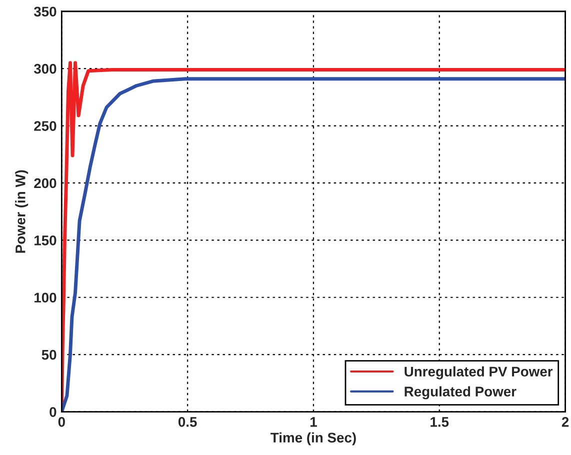  I want to click on x-tick-label: 0, so click(61, 422).